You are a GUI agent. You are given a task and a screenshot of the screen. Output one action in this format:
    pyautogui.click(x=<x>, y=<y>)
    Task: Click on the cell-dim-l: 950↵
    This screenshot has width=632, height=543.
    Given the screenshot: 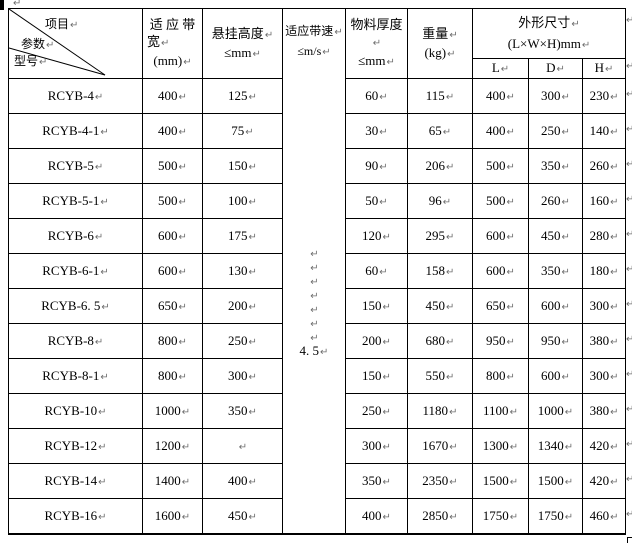 What is the action you would take?
    pyautogui.click(x=500, y=341)
    